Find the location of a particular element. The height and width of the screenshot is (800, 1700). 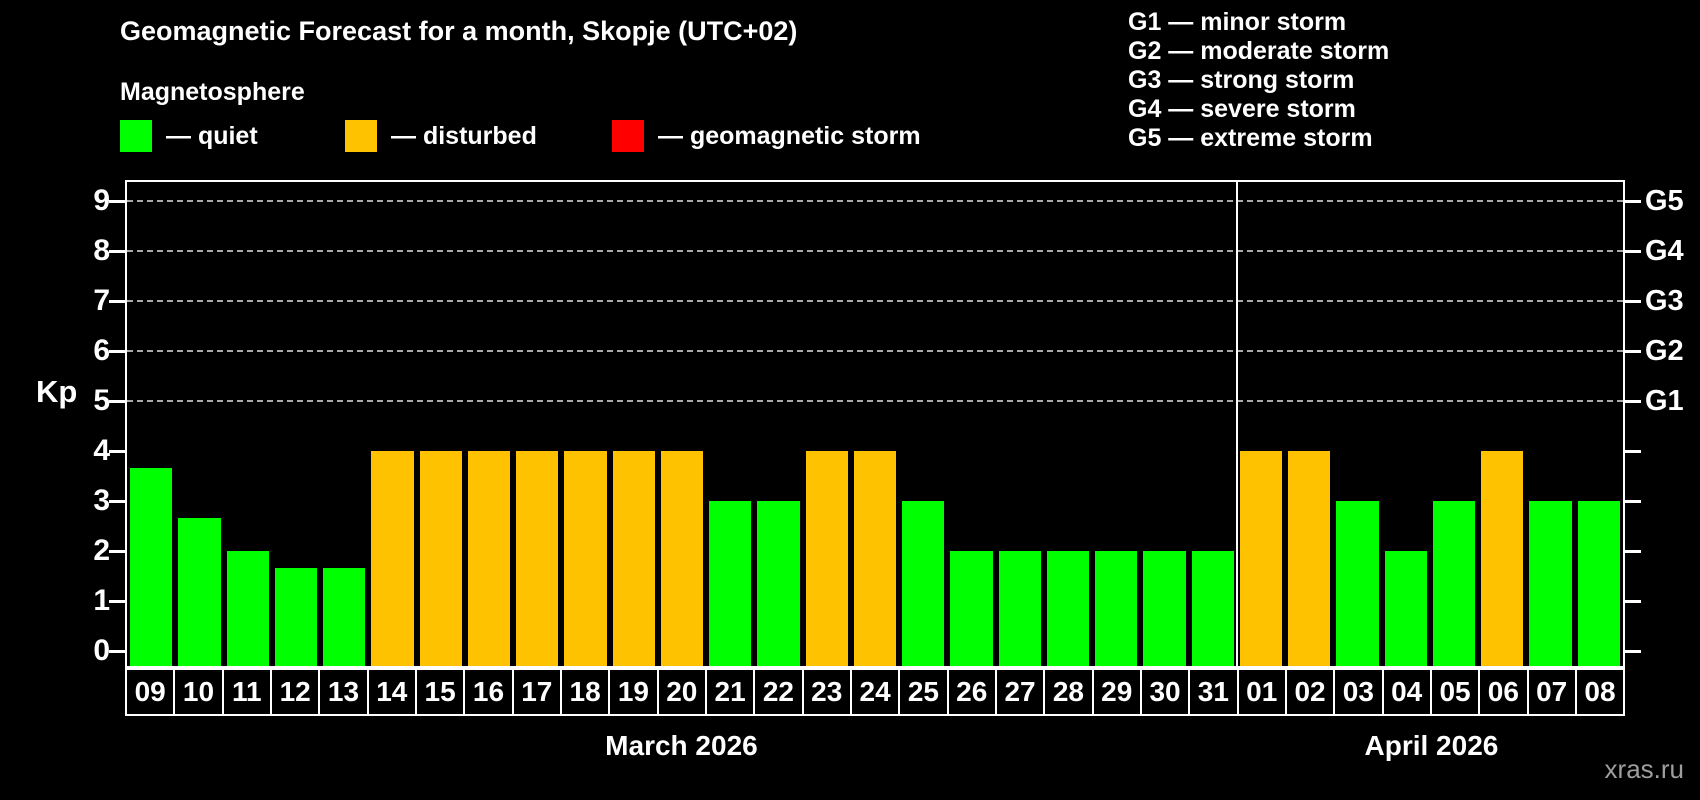

day-label-08: 08 is located at coordinates (1600, 692).